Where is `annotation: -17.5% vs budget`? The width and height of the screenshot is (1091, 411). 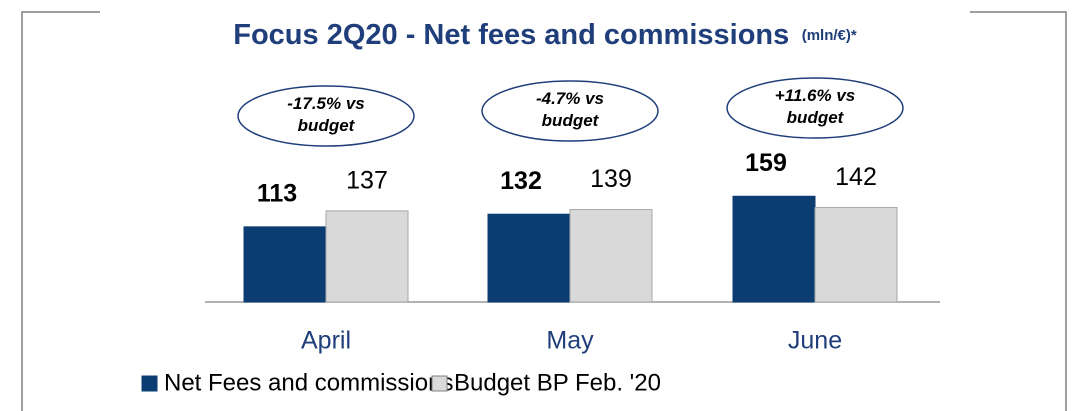 annotation: -17.5% vs budget is located at coordinates (326, 114).